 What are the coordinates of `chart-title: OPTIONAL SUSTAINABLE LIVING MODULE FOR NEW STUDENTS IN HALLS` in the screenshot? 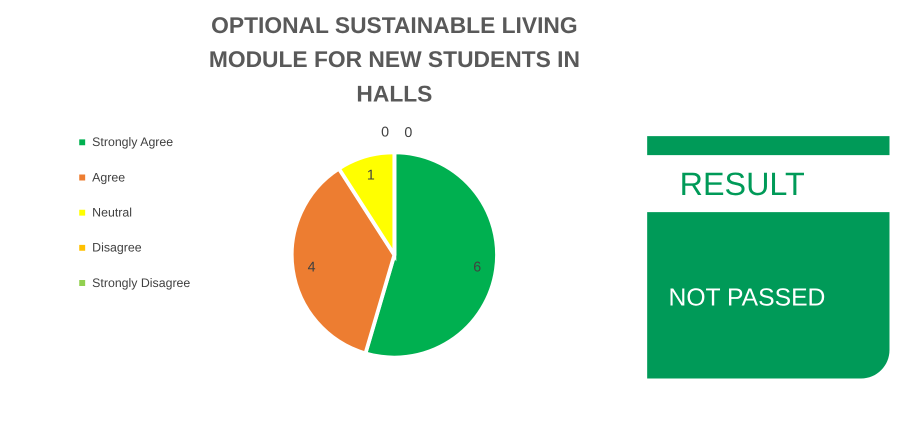 It's located at (394, 59).